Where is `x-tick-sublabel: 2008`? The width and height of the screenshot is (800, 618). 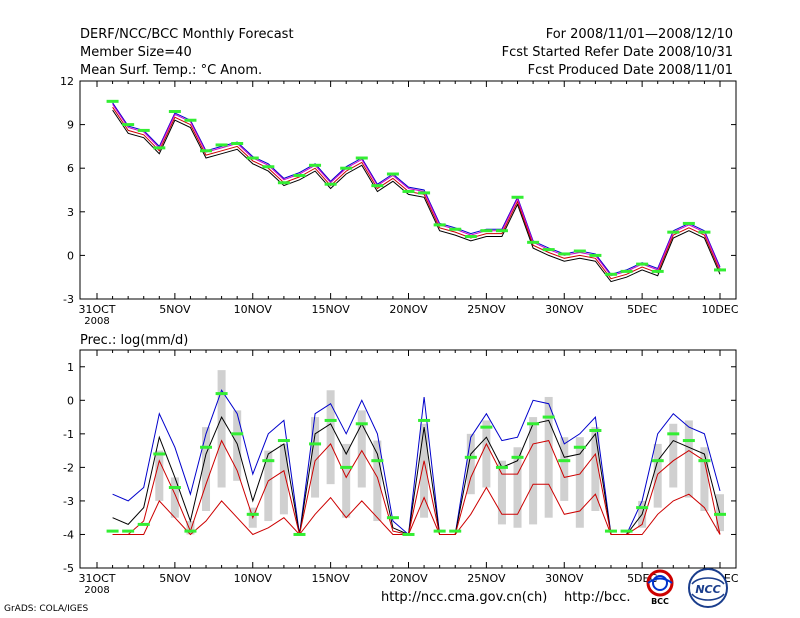 x-tick-sublabel: 2008 is located at coordinates (96, 321).